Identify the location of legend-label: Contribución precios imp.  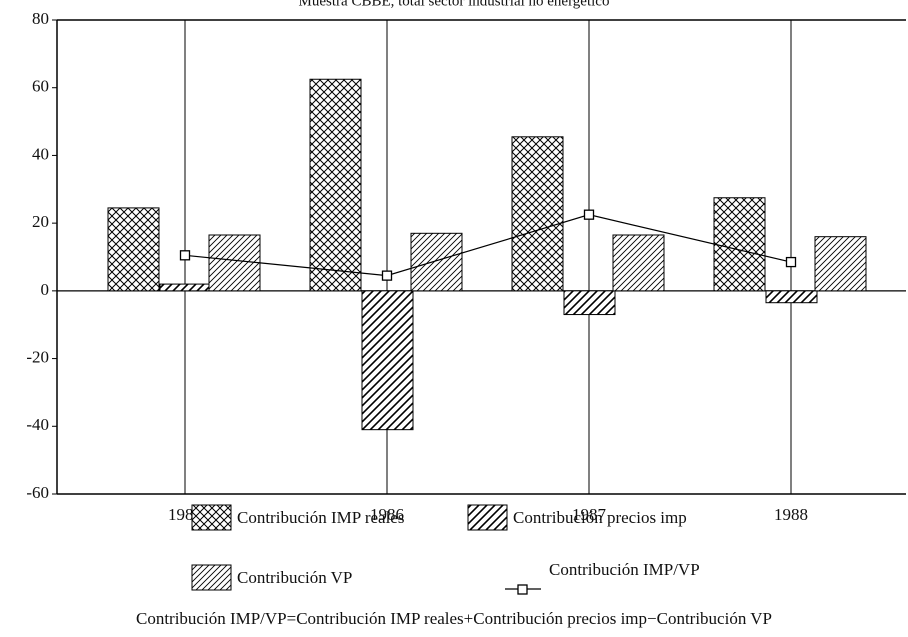
(600, 517).